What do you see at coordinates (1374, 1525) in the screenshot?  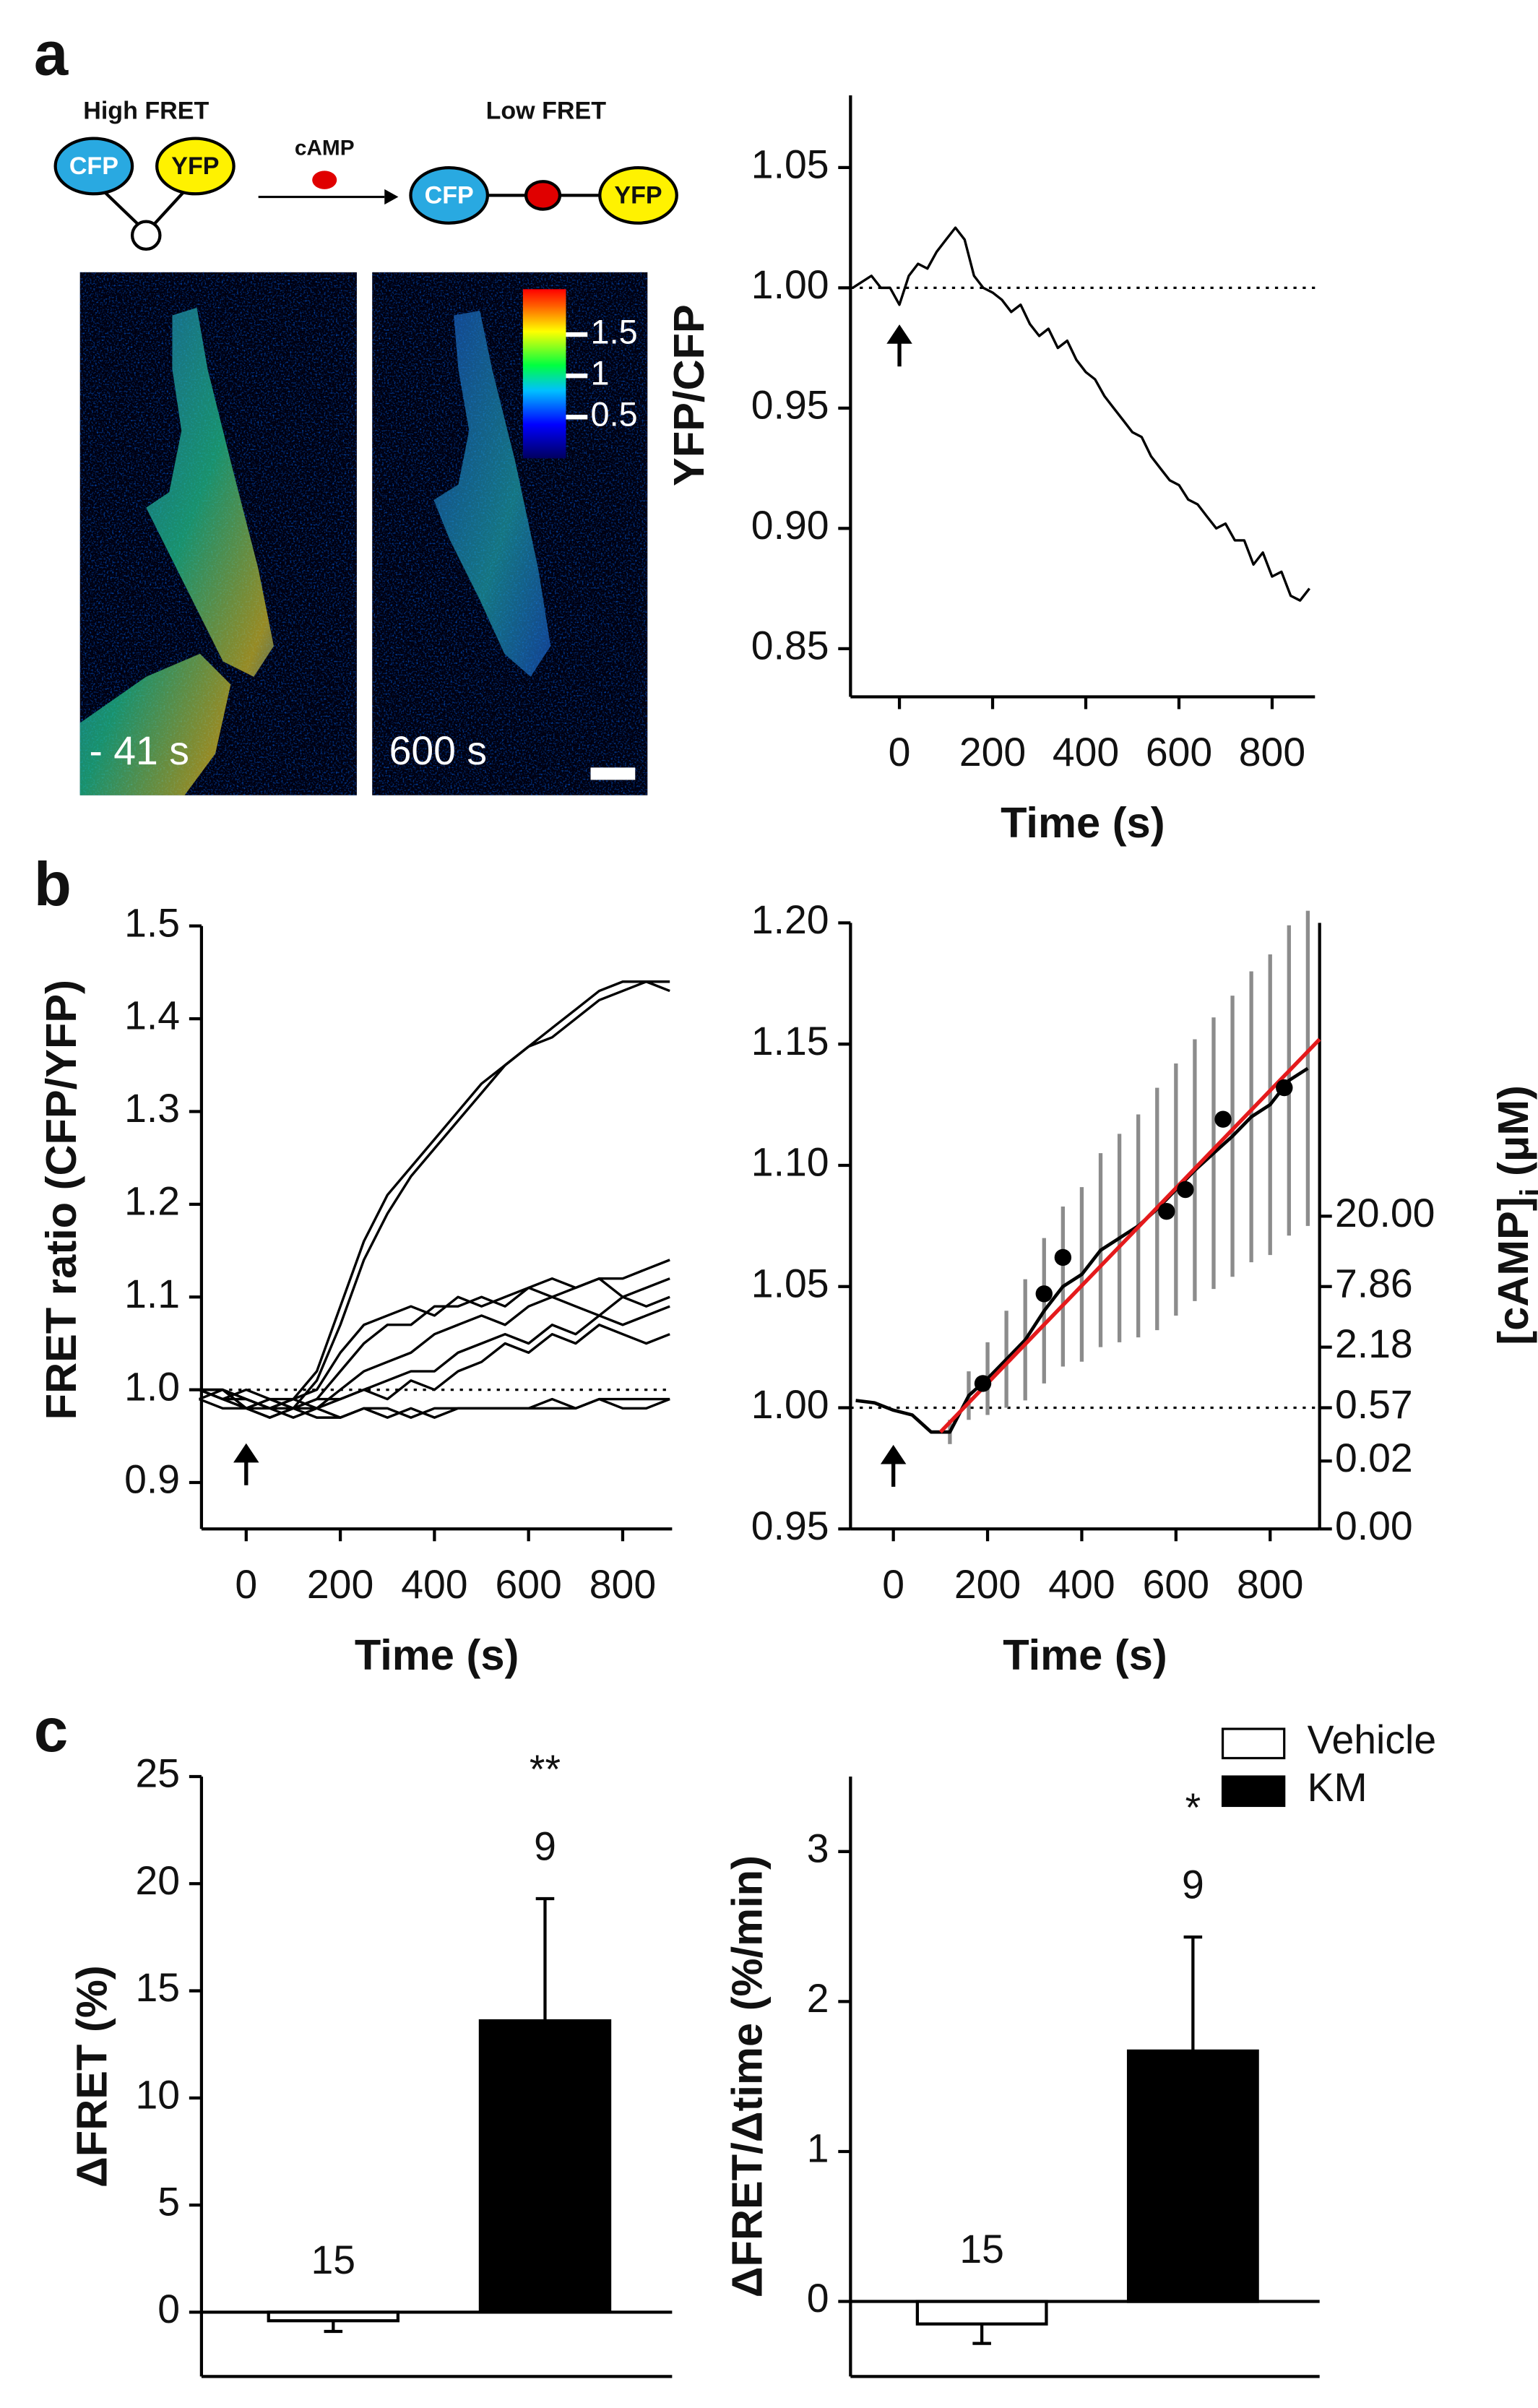 I see `y2-tick-label: 0.00` at bounding box center [1374, 1525].